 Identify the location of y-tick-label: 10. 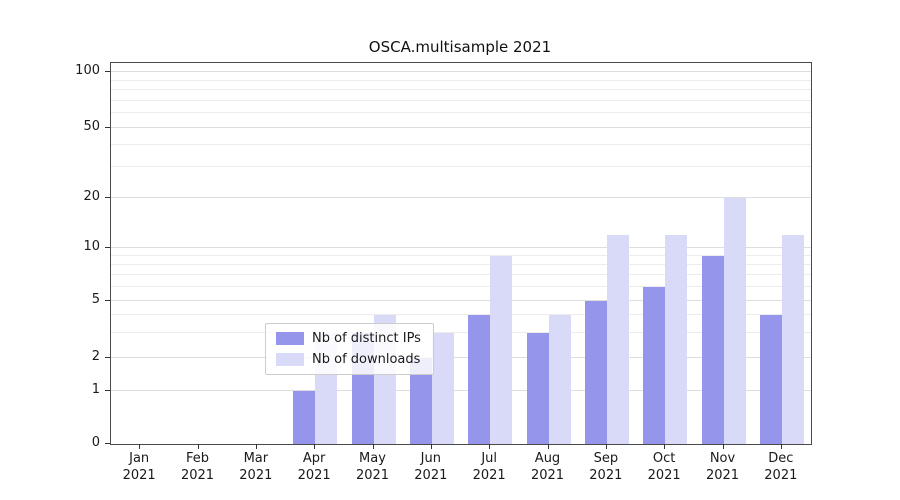
(91, 246).